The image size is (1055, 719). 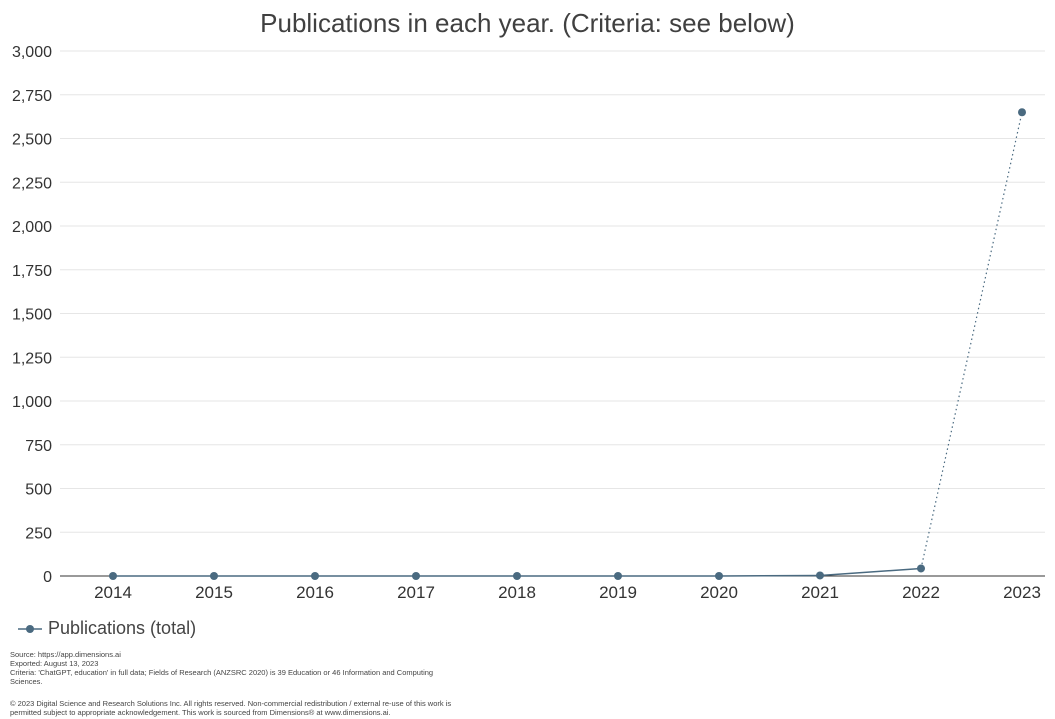 What do you see at coordinates (32, 271) in the screenshot?
I see `y-tick-label: 1,750` at bounding box center [32, 271].